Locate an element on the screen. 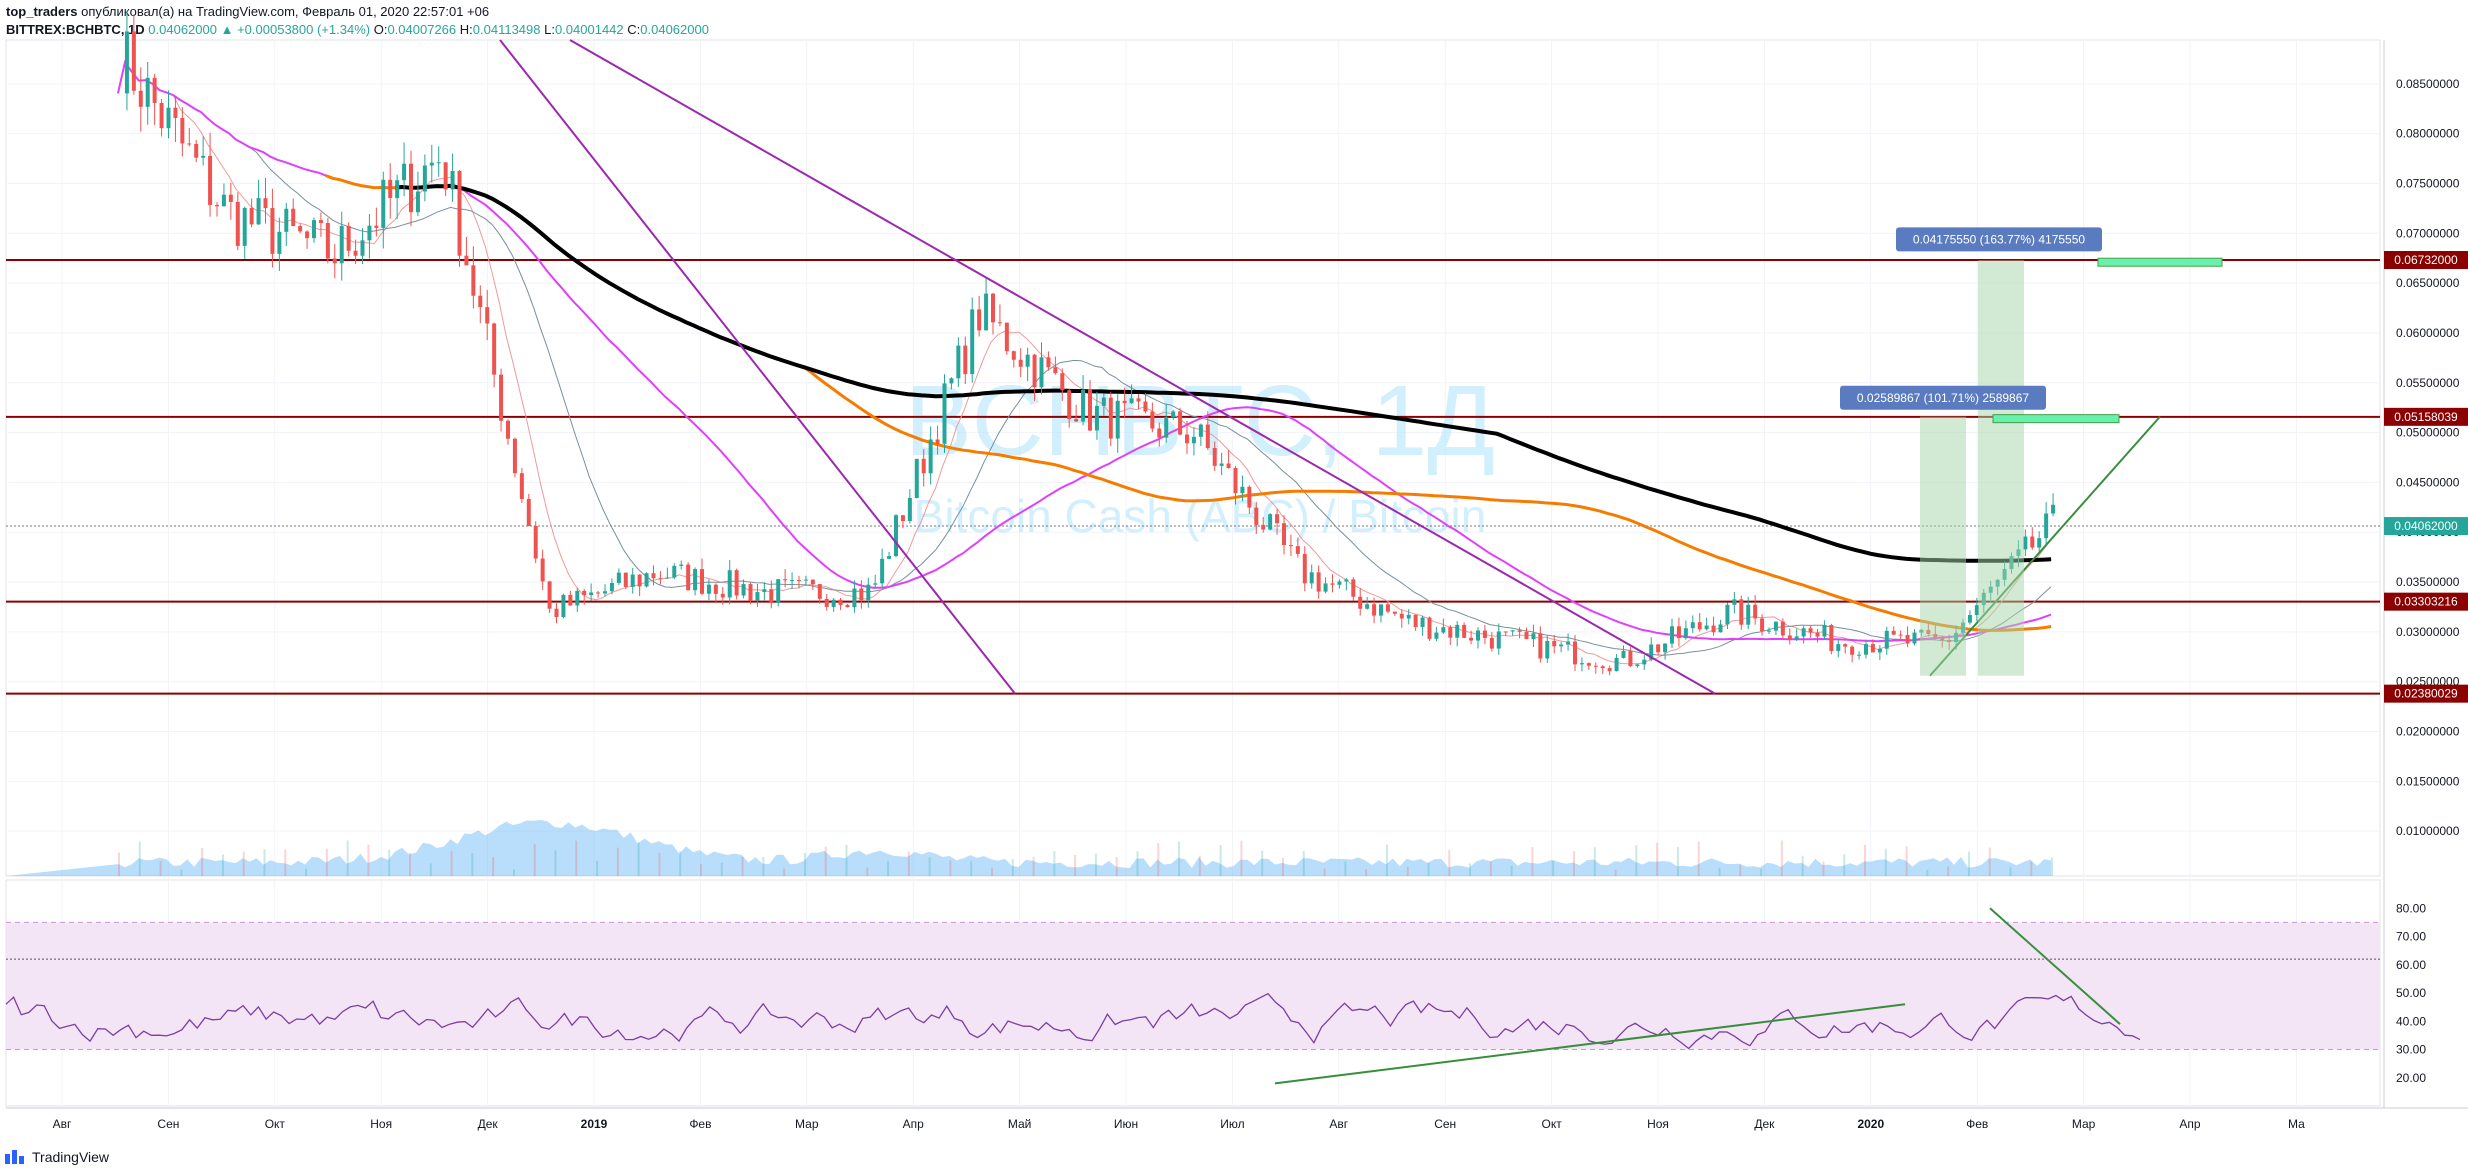 This screenshot has height=1174, width=2468. price-tick-label: 0.01500000 is located at coordinates (2428, 781).